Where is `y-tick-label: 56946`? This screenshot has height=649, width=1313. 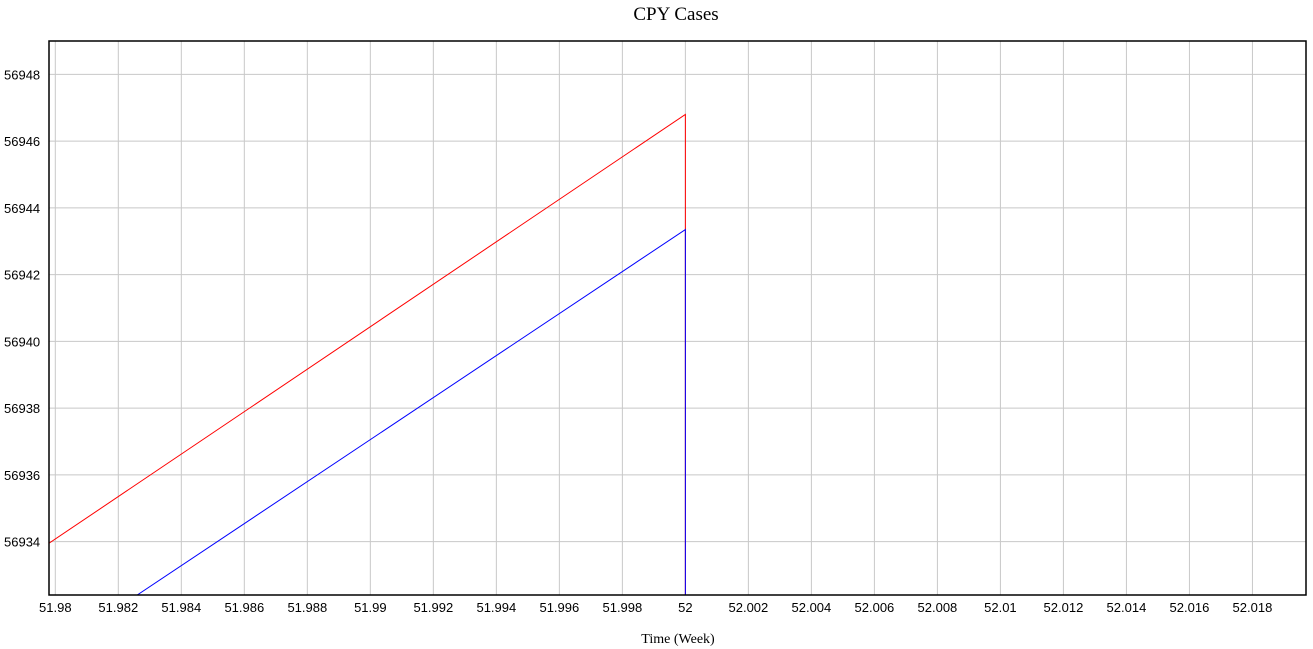
y-tick-label: 56946 is located at coordinates (22, 141).